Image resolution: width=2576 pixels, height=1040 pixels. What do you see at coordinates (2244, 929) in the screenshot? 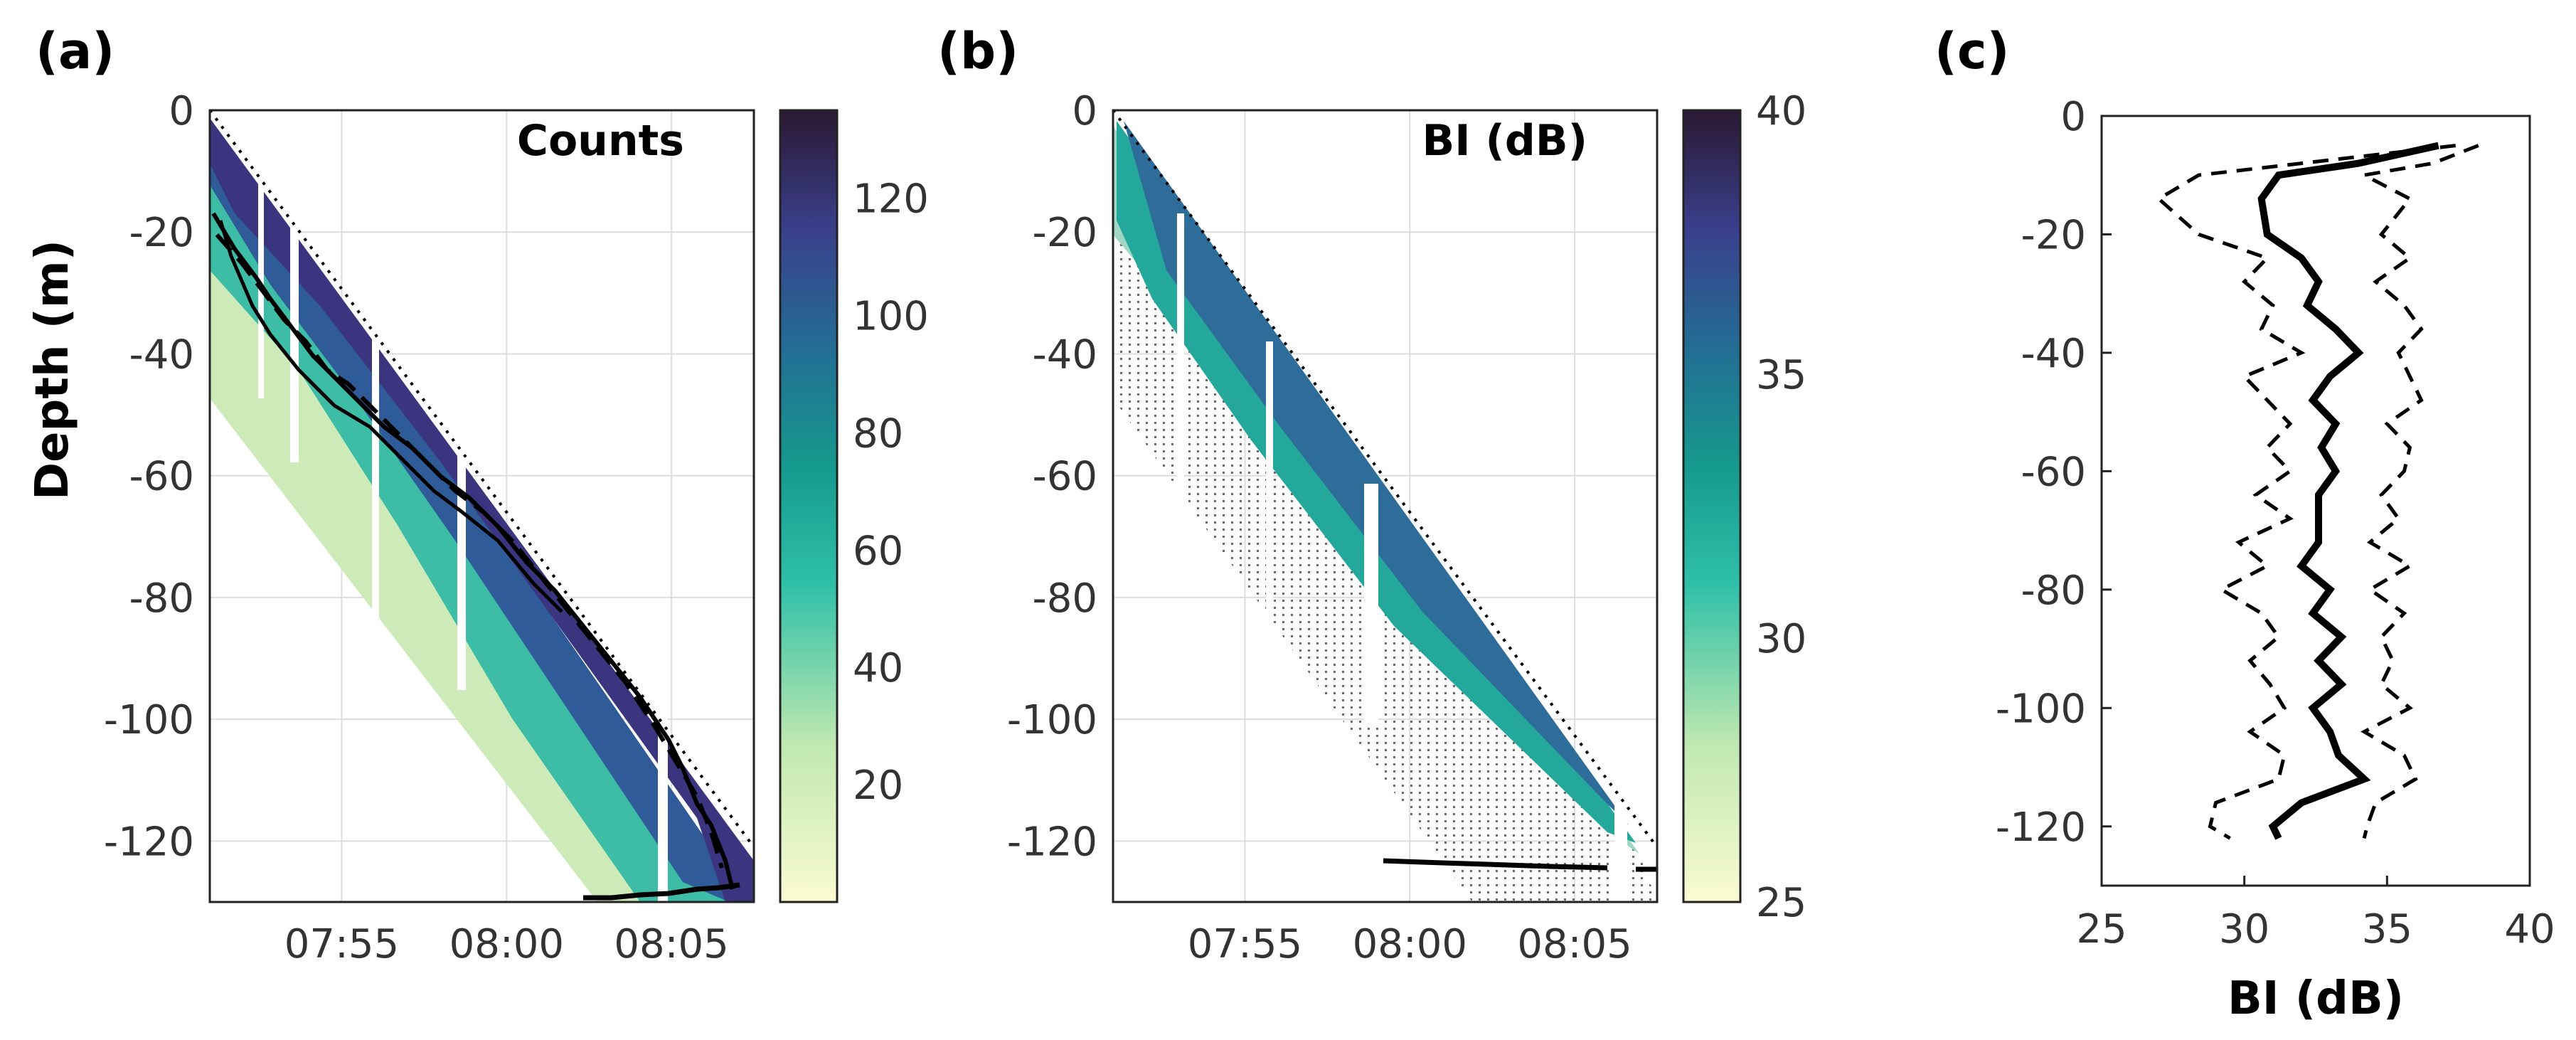
I see `x-tick-label: 30` at bounding box center [2244, 929].